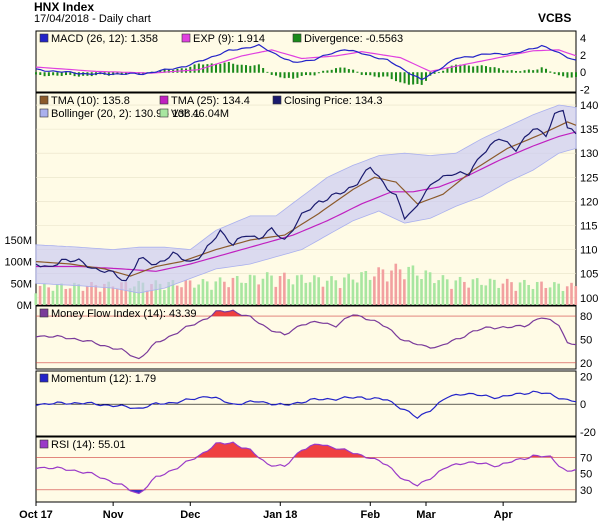 The width and height of the screenshot is (605, 529). I want to click on y-tick-label: 30, so click(586, 491).